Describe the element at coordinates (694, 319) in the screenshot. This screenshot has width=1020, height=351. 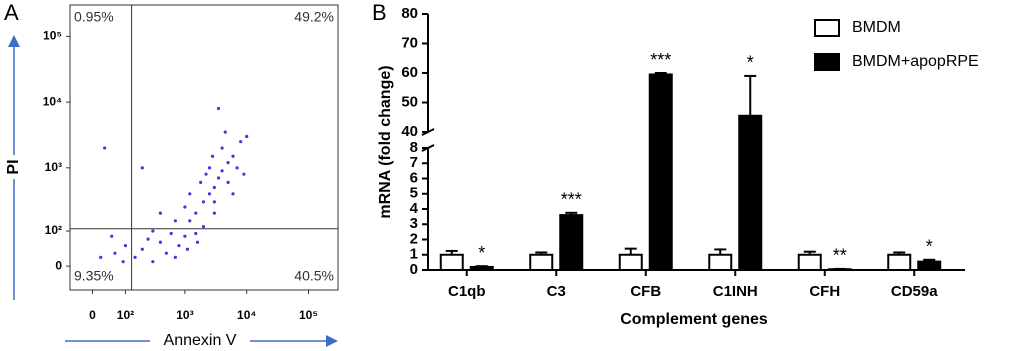
I see `x-axis-title: Complement genes` at that location.